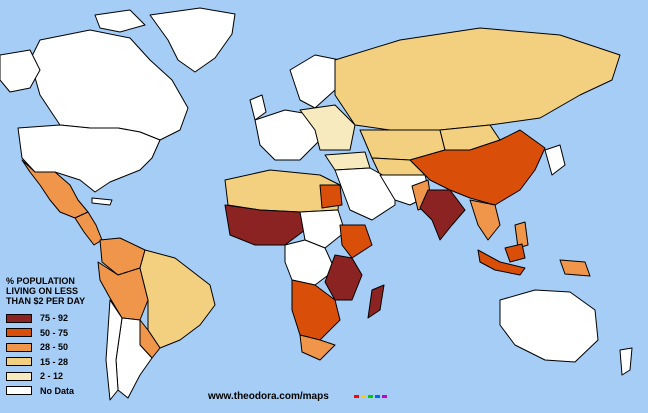 The image size is (648, 413). I want to click on legend-label: 2 - 12, so click(52, 376).